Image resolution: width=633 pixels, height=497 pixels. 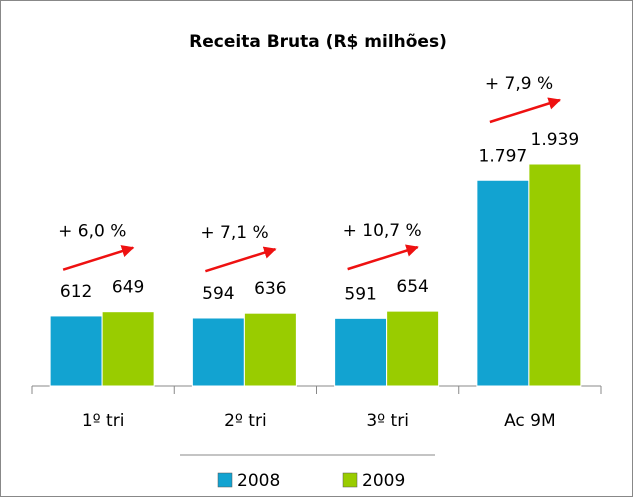 I want to click on value-label: 636, so click(x=270, y=289).